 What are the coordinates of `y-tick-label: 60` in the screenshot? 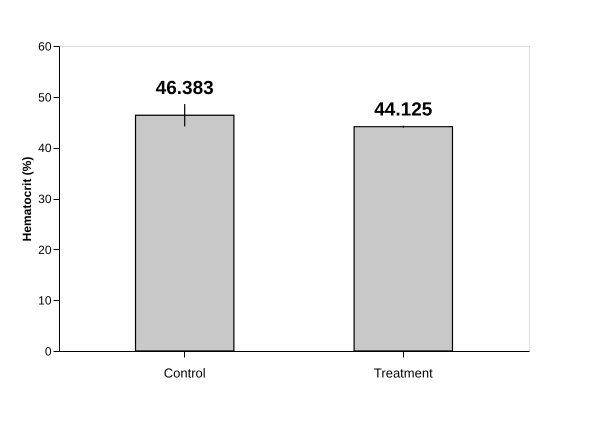 It's located at (45, 47).